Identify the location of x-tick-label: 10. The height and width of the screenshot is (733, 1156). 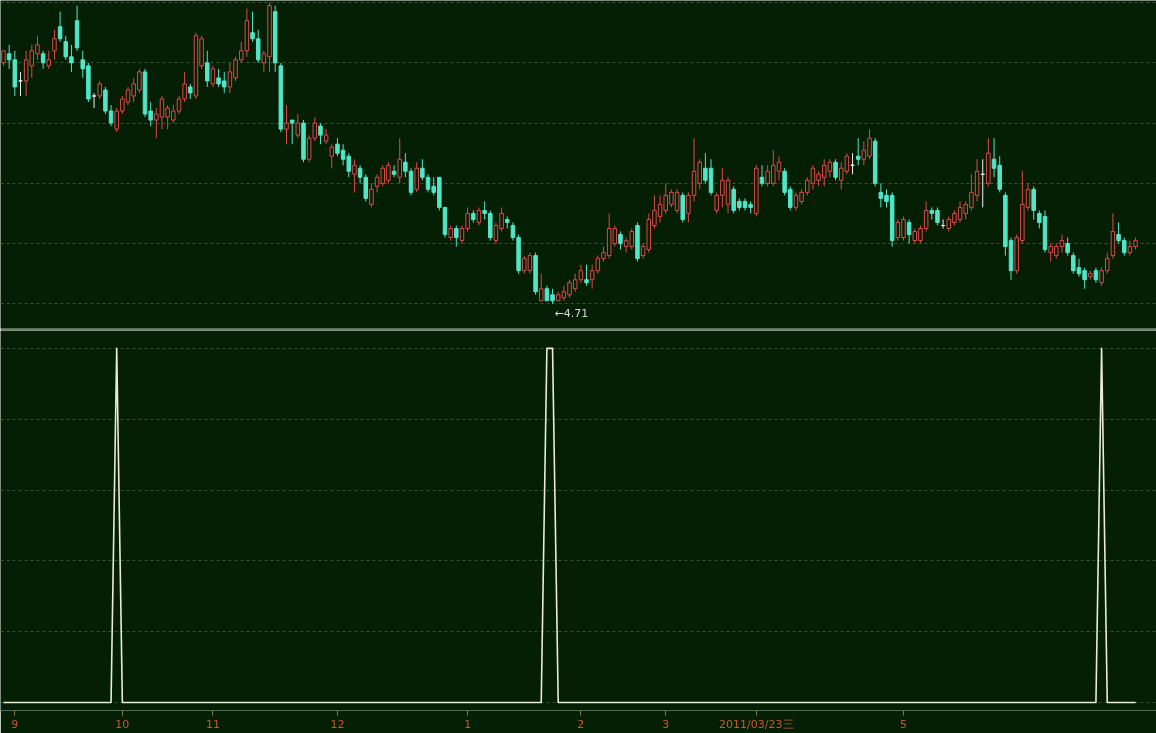
(122, 724).